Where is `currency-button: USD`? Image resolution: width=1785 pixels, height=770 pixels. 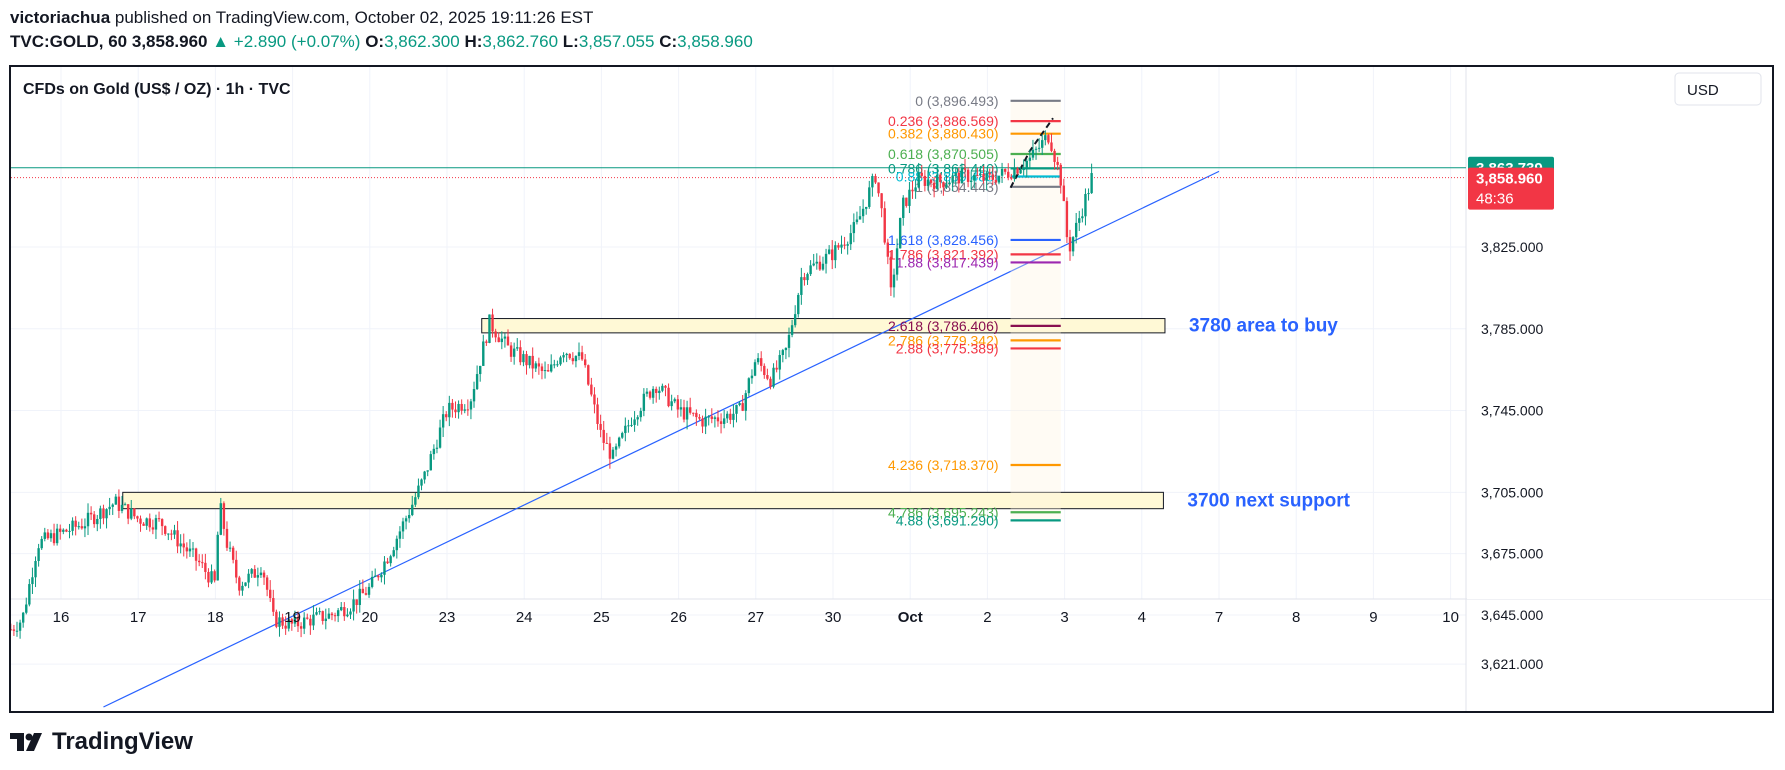 currency-button: USD is located at coordinates (1718, 89).